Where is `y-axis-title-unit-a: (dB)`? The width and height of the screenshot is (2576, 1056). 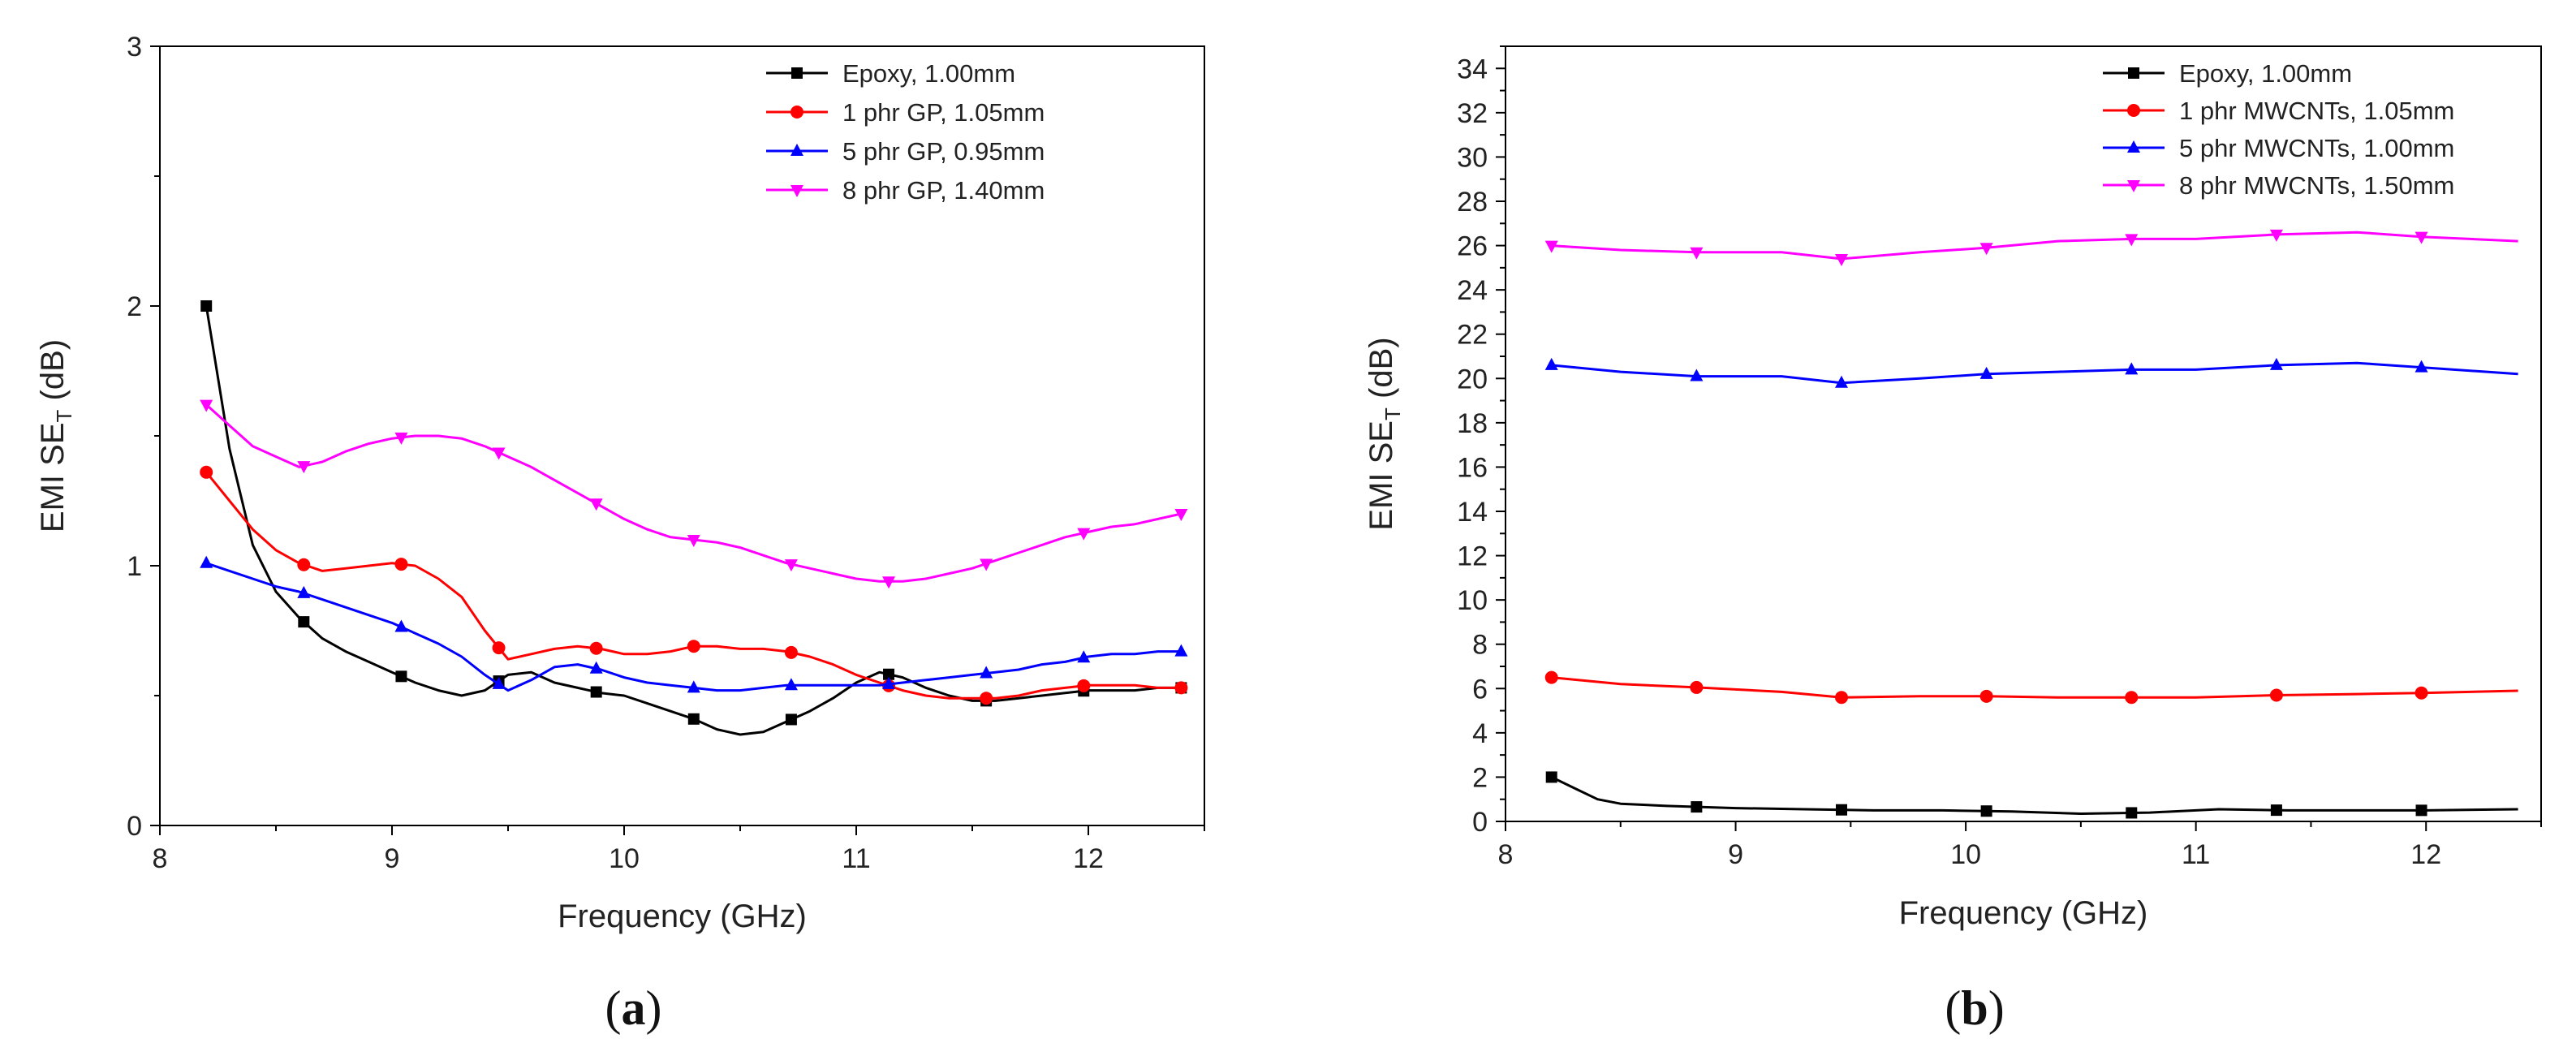 y-axis-title-unit-a: (dB) is located at coordinates (53, 374).